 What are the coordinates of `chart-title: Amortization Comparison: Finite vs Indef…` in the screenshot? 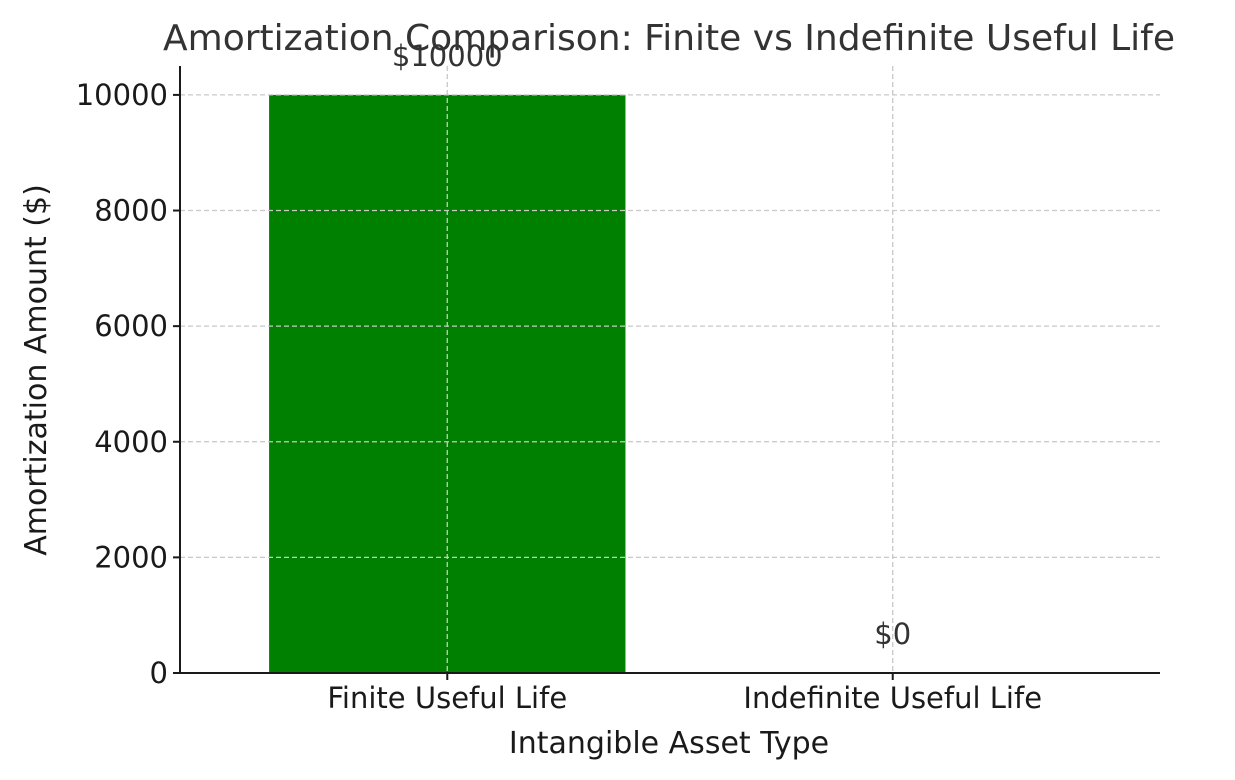 It's located at (669, 38).